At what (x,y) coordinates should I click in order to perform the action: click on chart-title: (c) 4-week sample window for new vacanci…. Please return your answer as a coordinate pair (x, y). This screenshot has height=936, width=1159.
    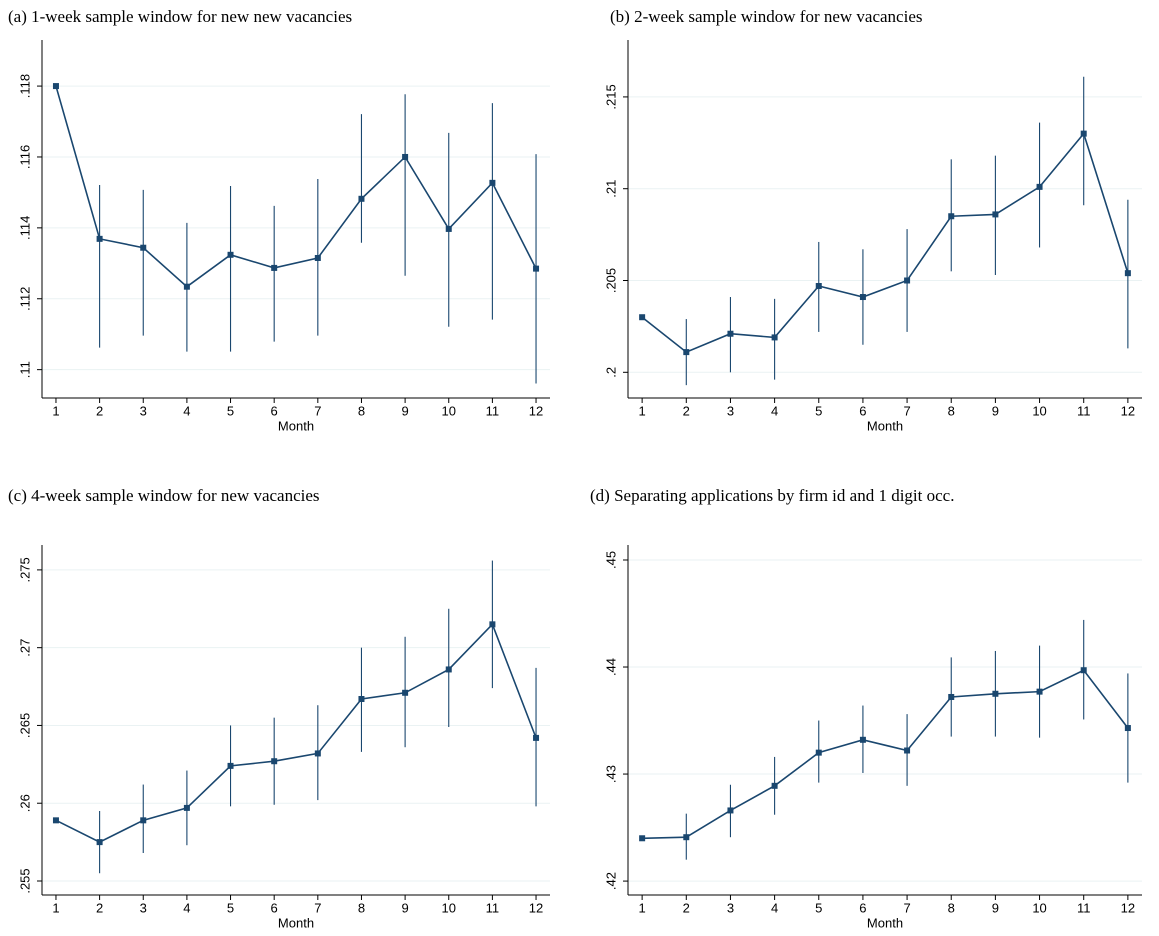
    Looking at the image, I should click on (164, 495).